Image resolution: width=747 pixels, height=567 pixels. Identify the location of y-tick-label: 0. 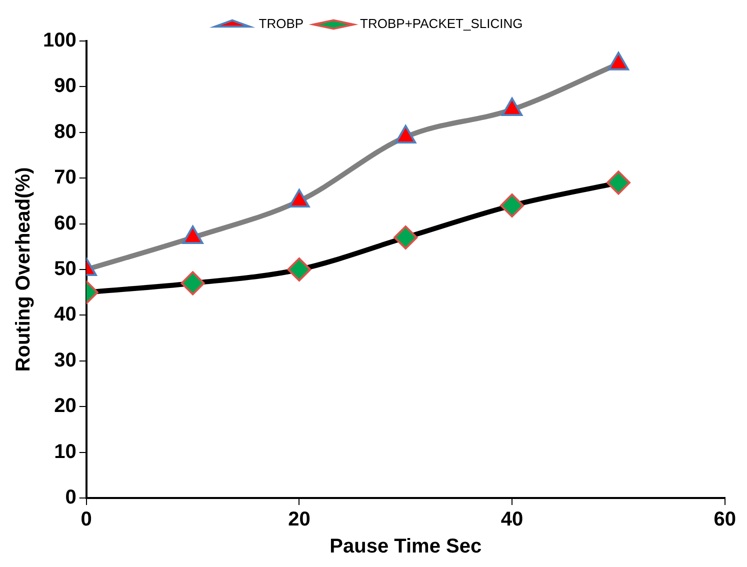
(70, 497).